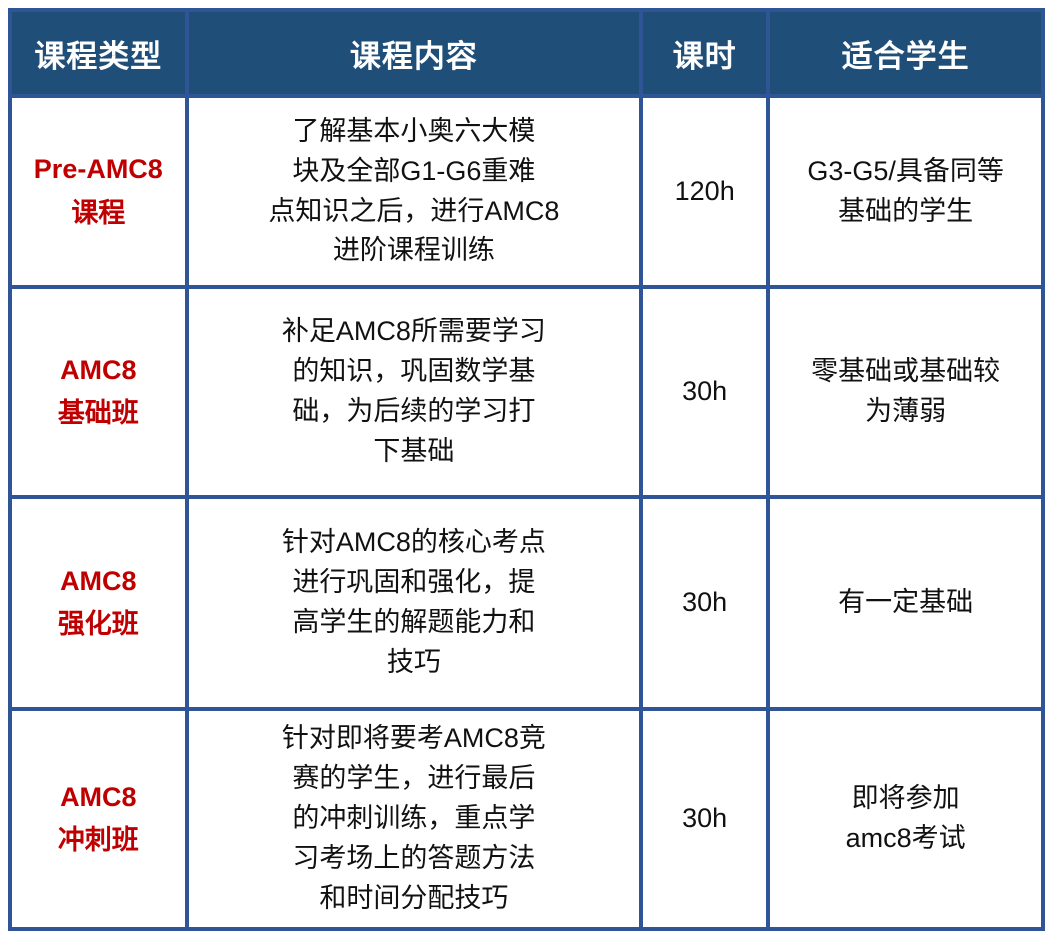  What do you see at coordinates (905, 53) in the screenshot?
I see `header-suitable-students: 适合学生` at bounding box center [905, 53].